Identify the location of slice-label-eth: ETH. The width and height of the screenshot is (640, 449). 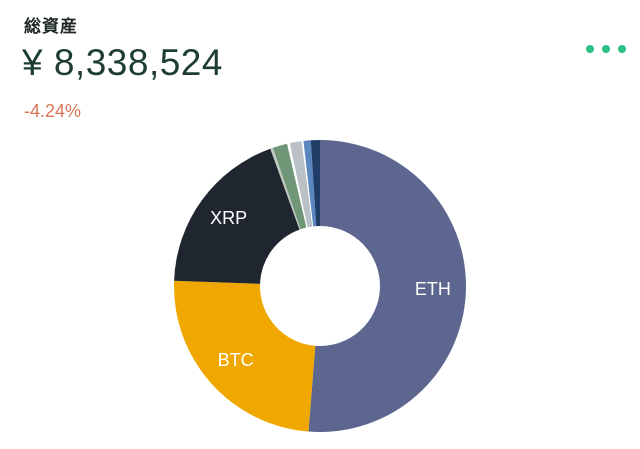
(433, 289).